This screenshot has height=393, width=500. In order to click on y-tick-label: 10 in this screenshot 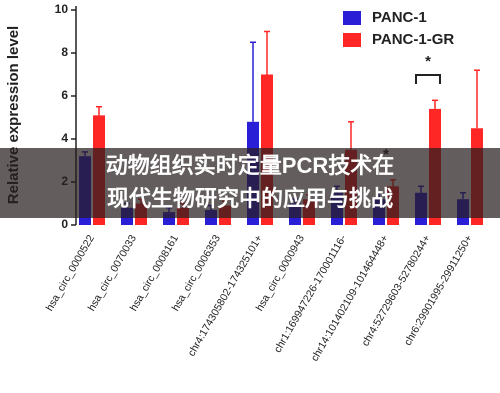, I will do `click(62, 9)`.